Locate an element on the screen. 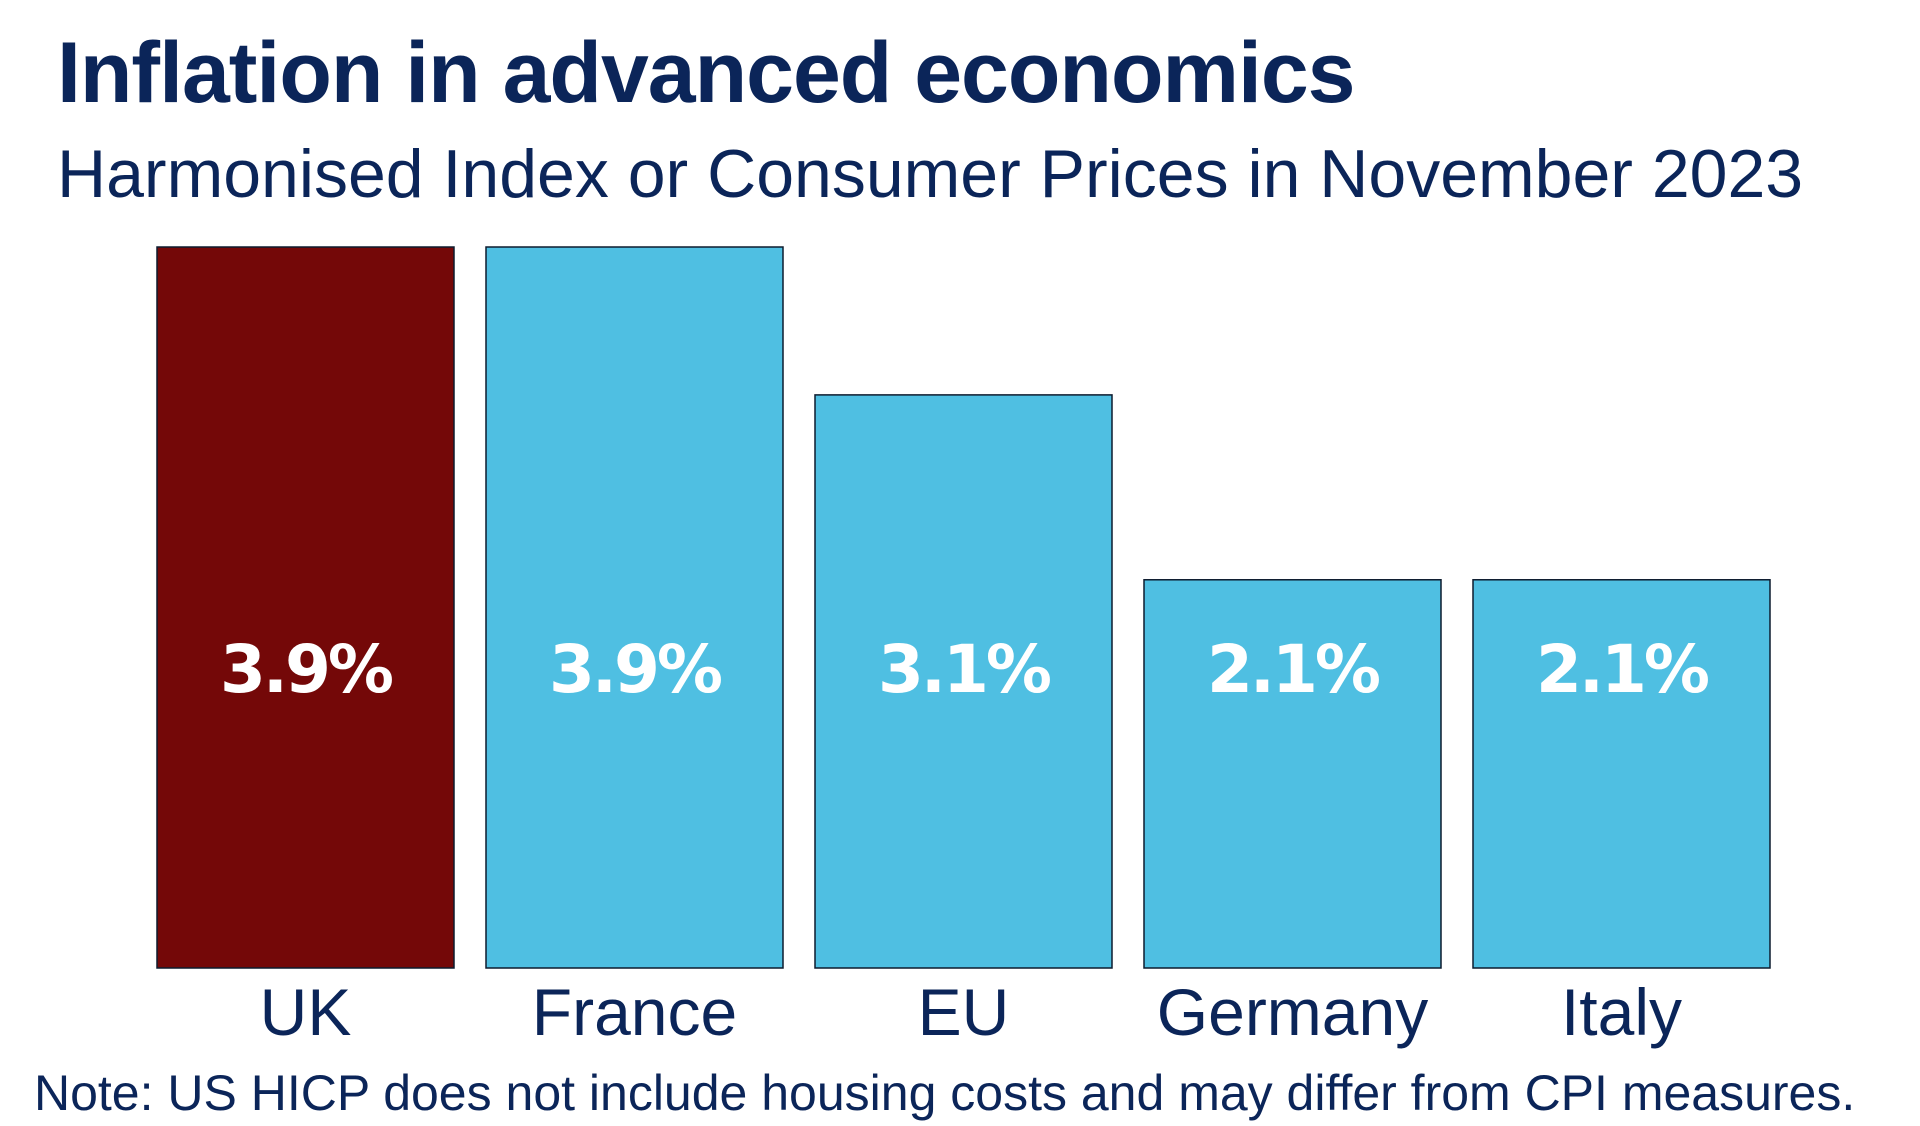 The width and height of the screenshot is (1920, 1126). value-label-eu: 3.1% is located at coordinates (964, 669).